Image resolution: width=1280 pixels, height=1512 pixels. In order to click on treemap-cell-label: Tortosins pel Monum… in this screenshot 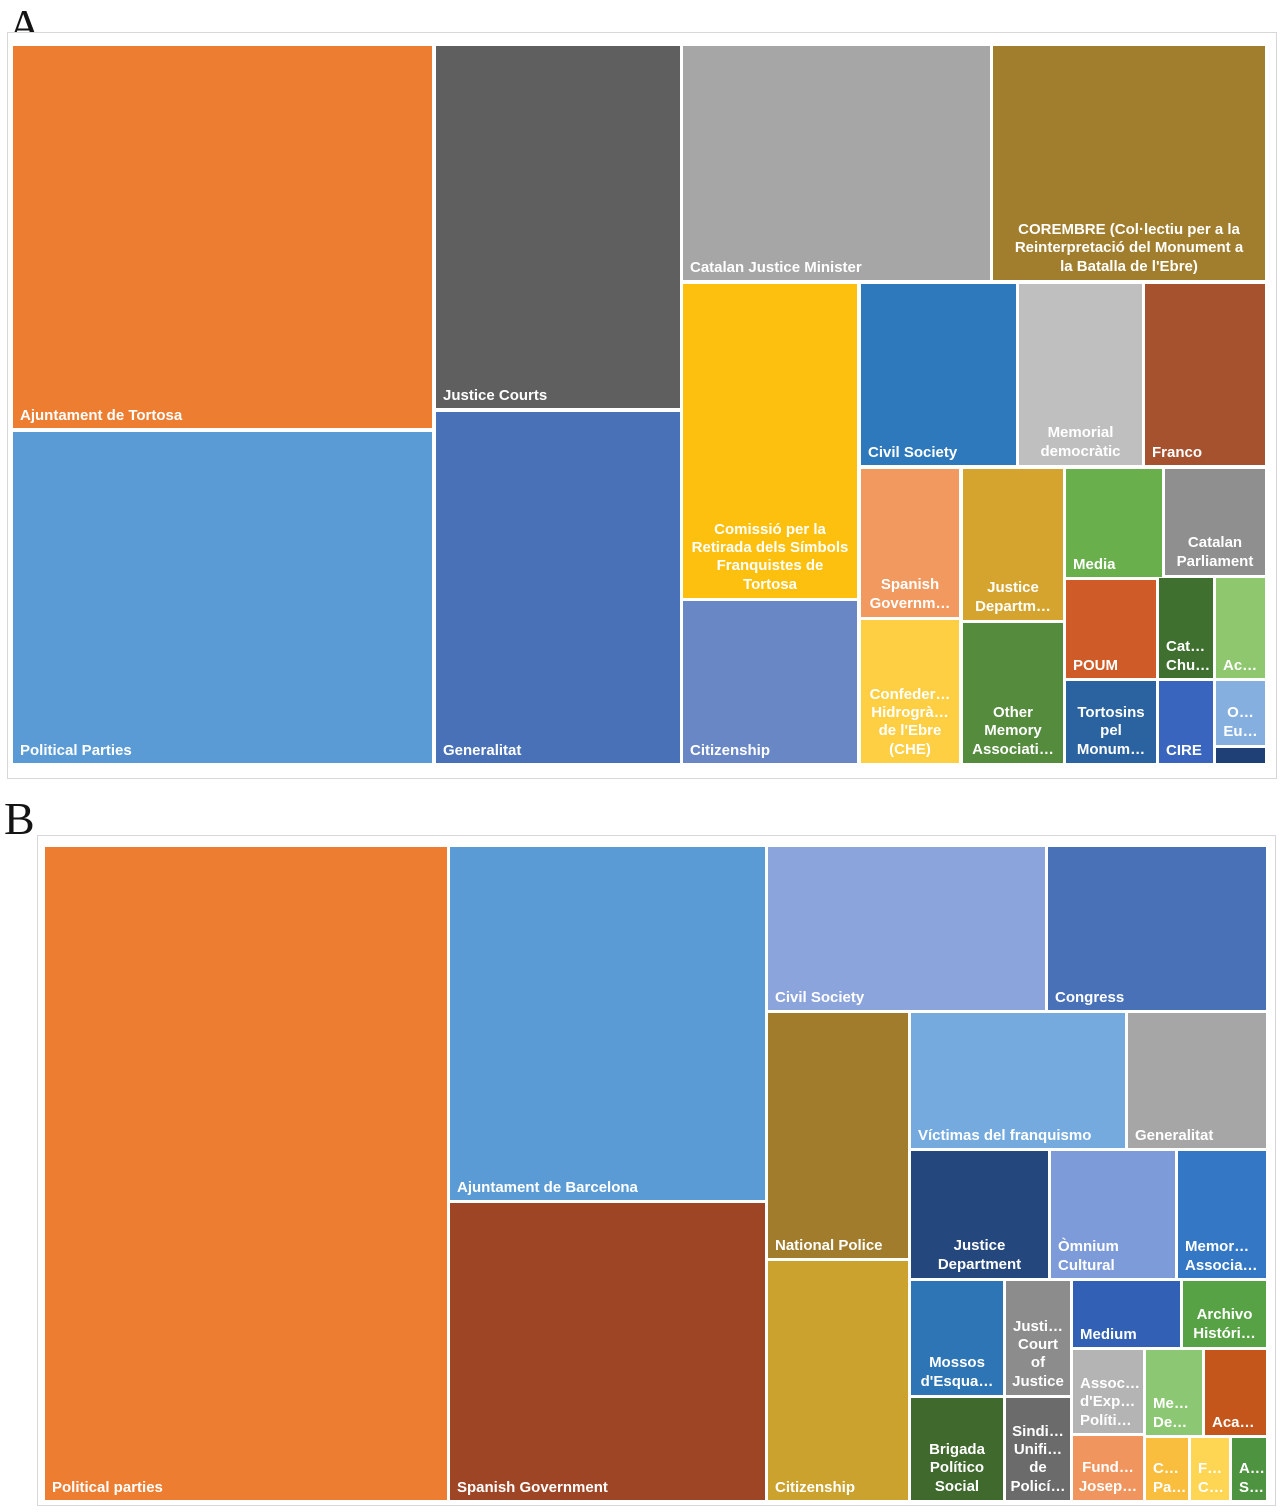, I will do `click(1111, 731)`.